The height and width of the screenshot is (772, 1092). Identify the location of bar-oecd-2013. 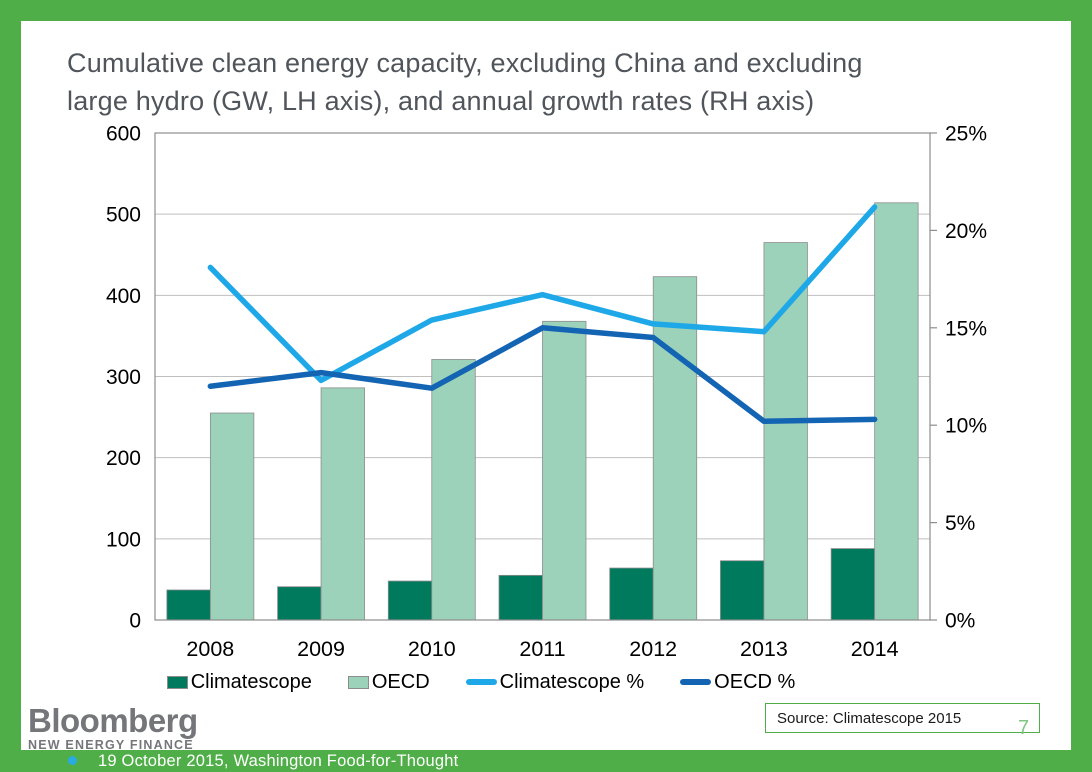
(785, 431).